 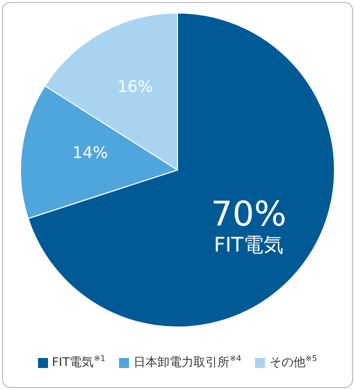 What do you see at coordinates (248, 214) in the screenshot?
I see `data-label: 70%` at bounding box center [248, 214].